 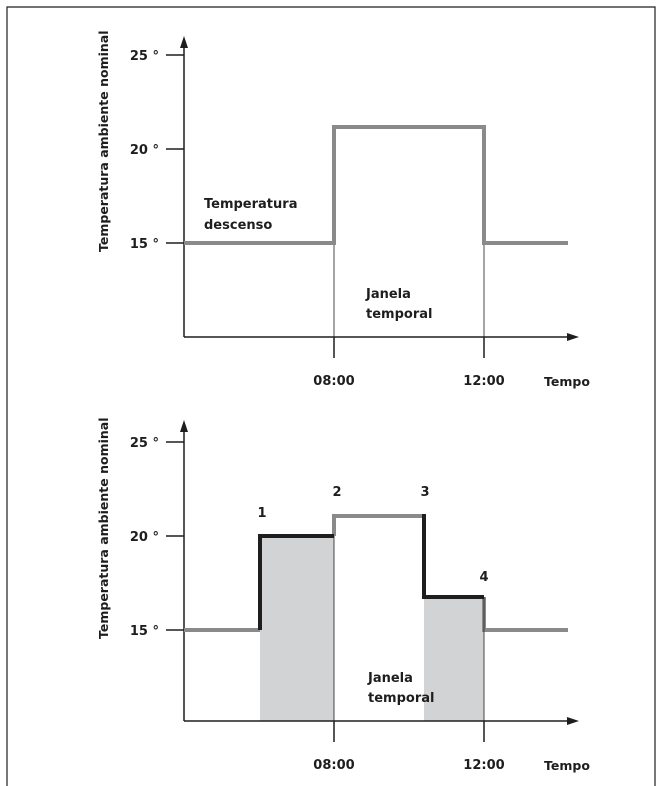 What do you see at coordinates (336, 492) in the screenshot?
I see `point-label-2: 2` at bounding box center [336, 492].